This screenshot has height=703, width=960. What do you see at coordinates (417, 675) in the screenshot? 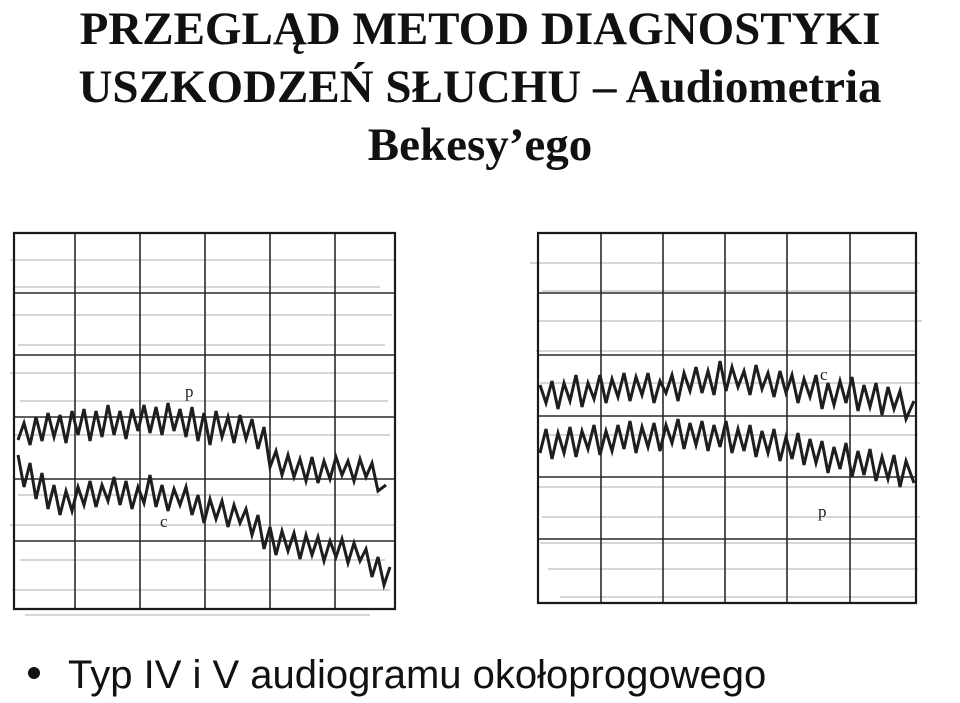
I see `bullet-text: Typ IV i V audiogramu okołoprogowego` at bounding box center [417, 675].